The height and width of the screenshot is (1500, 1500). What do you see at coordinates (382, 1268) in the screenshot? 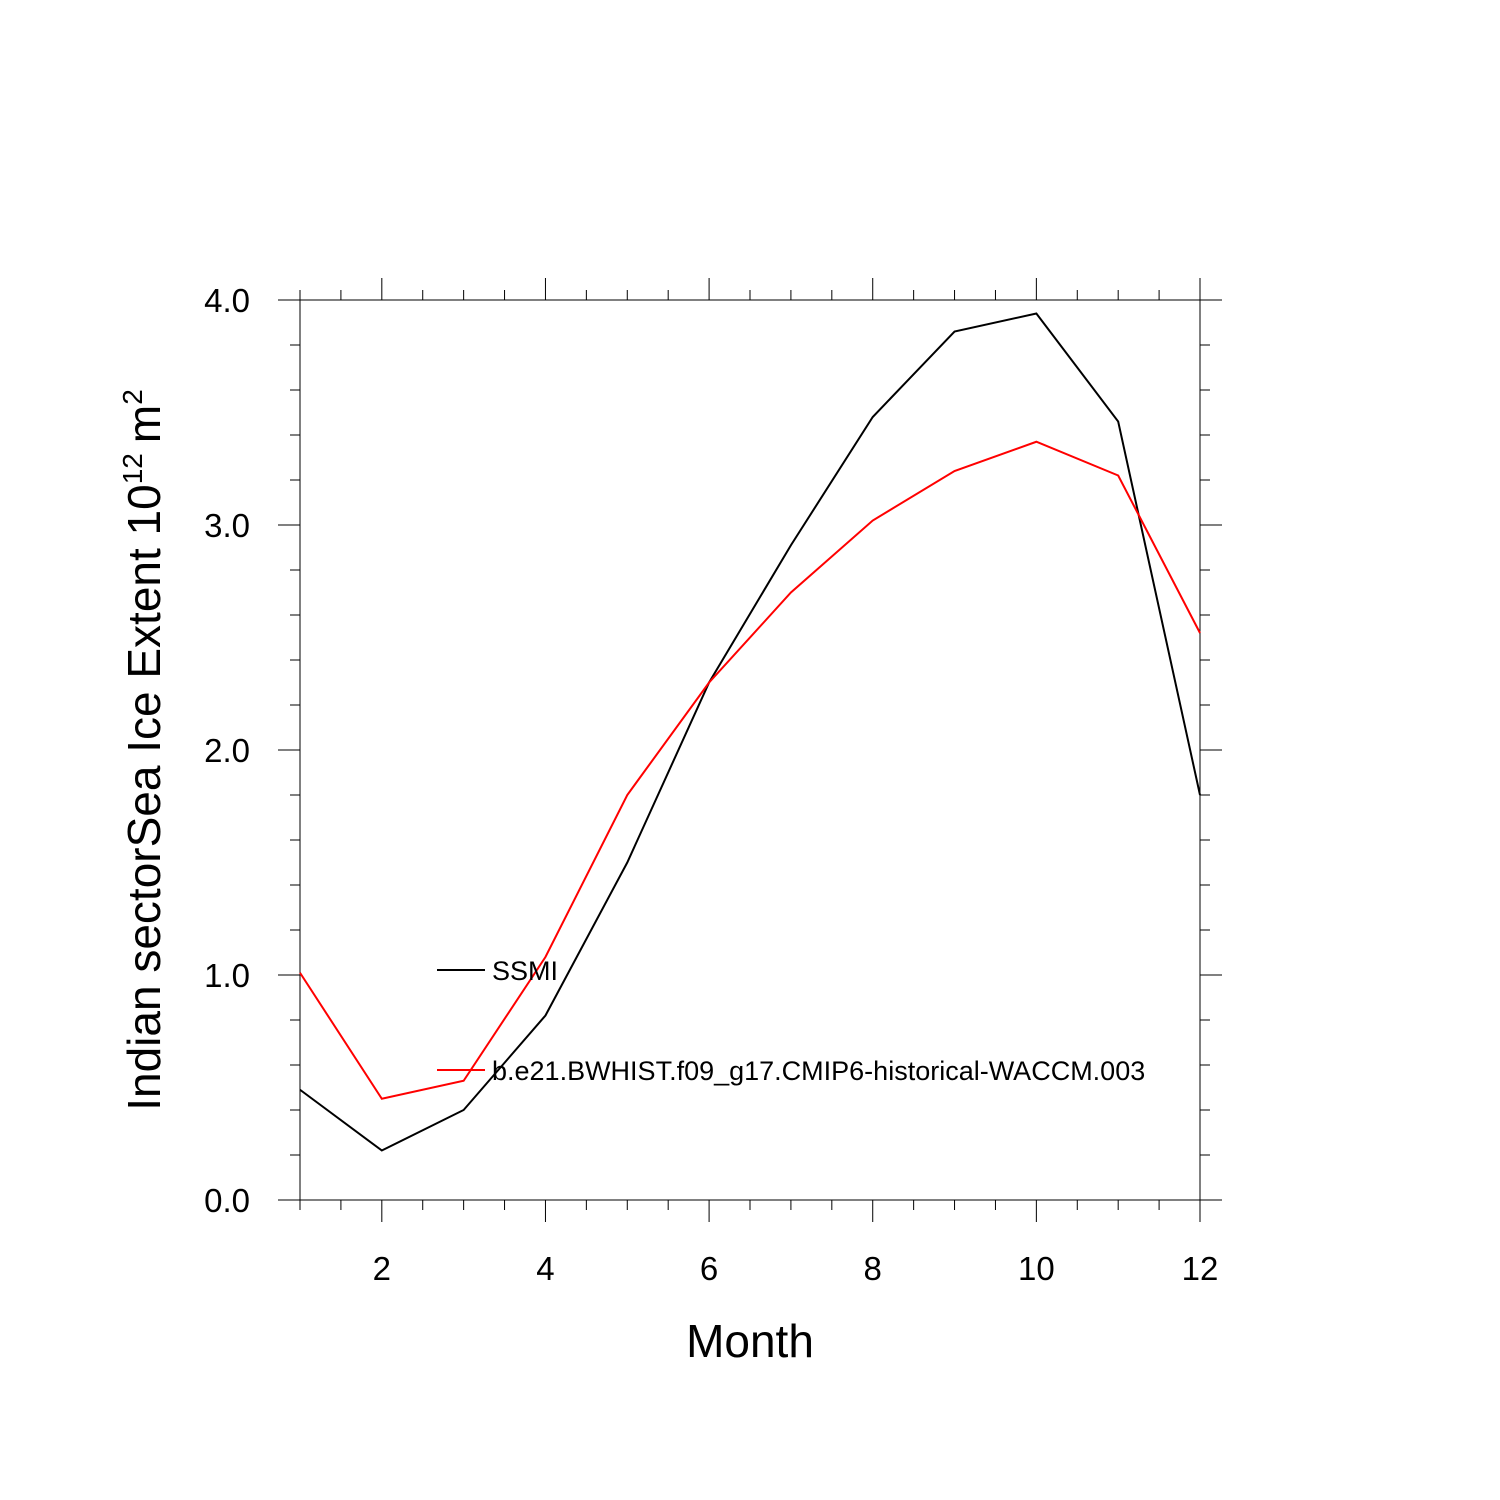
I see `x-tick-label: 2` at bounding box center [382, 1268].